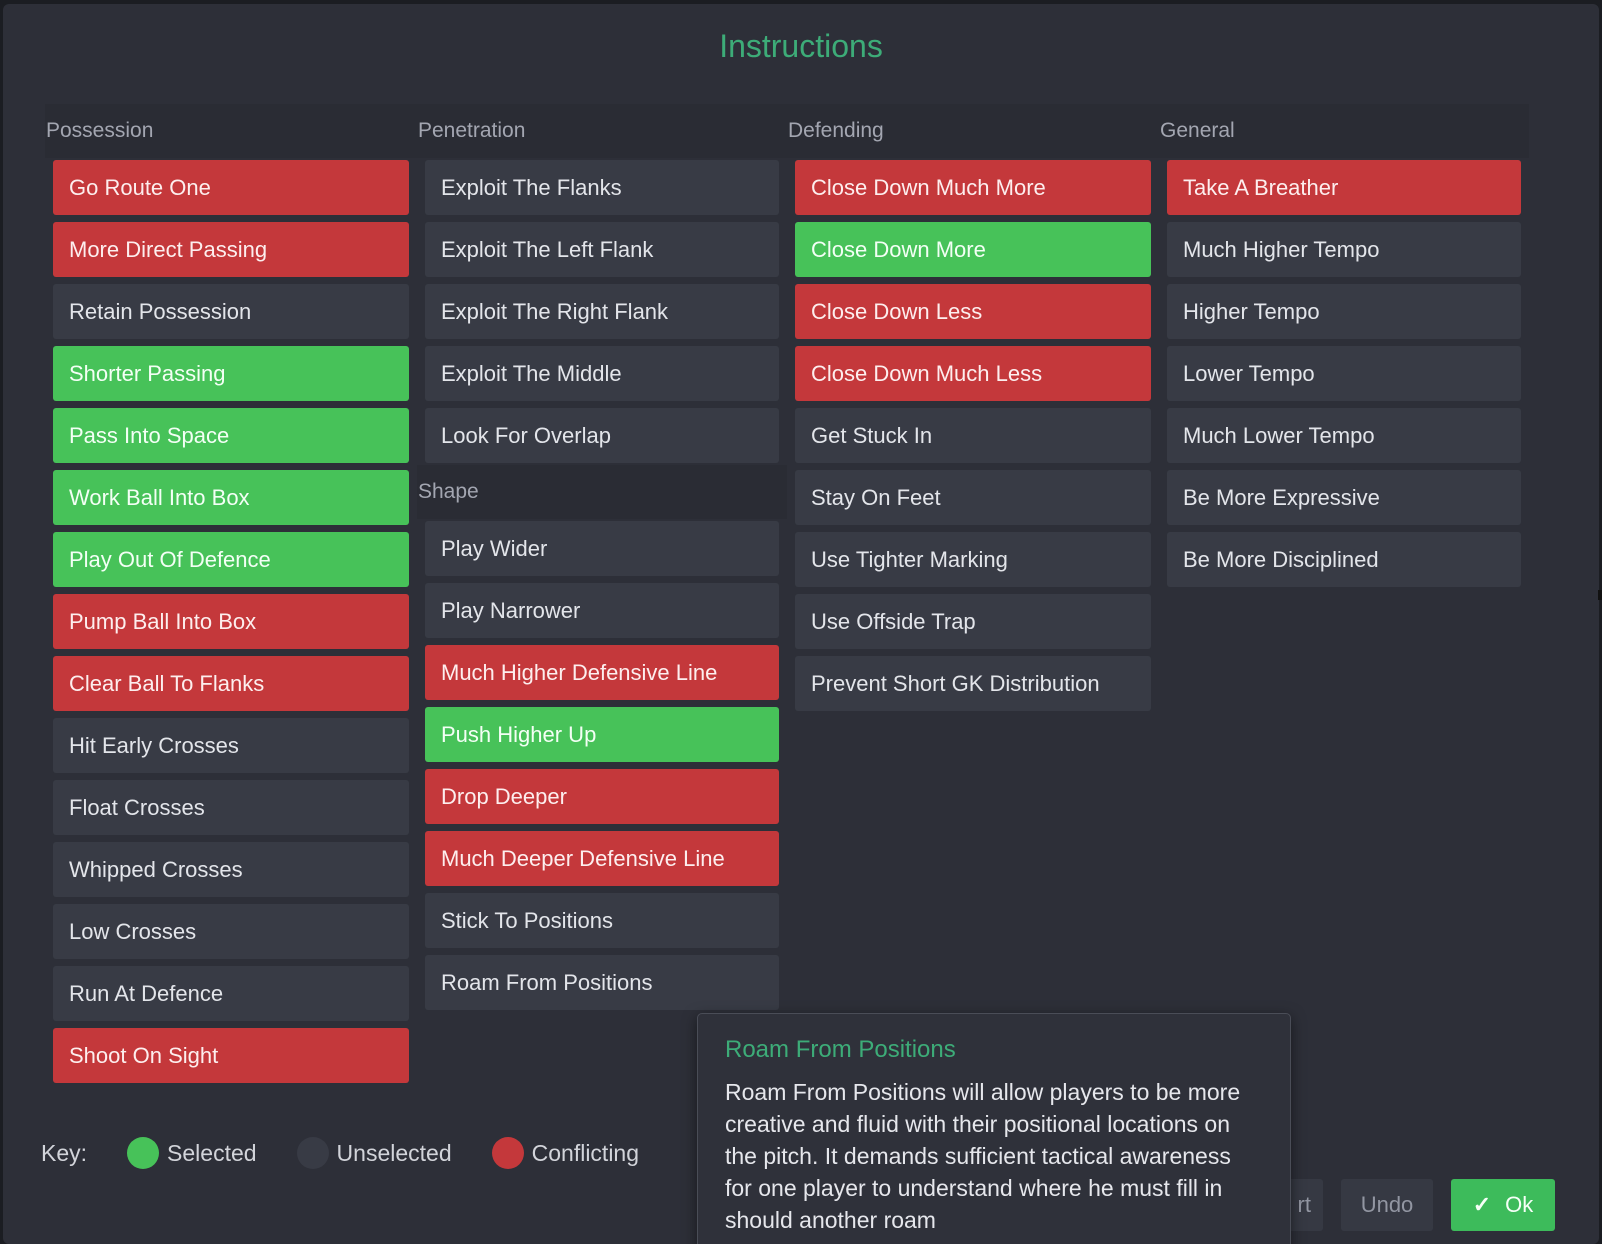  Describe the element at coordinates (231, 931) in the screenshot. I see `instruction-button-low-crosses: Low Crosses` at that location.